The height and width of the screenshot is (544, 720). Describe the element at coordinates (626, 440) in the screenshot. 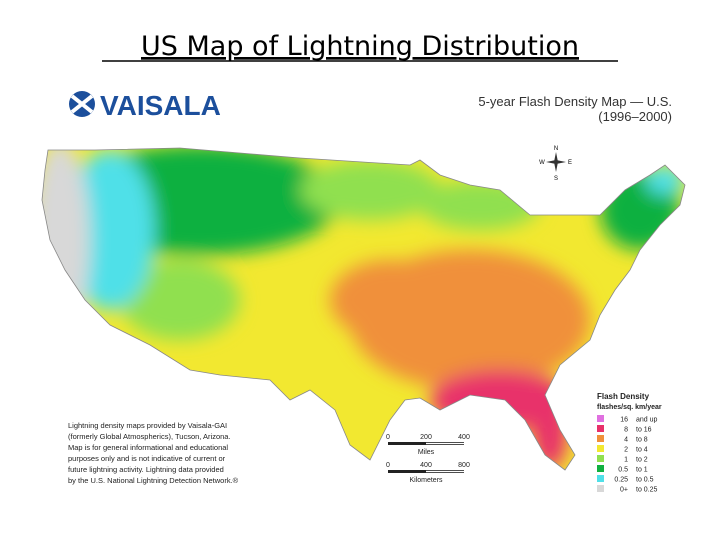

I see `legend-from: 4` at that location.